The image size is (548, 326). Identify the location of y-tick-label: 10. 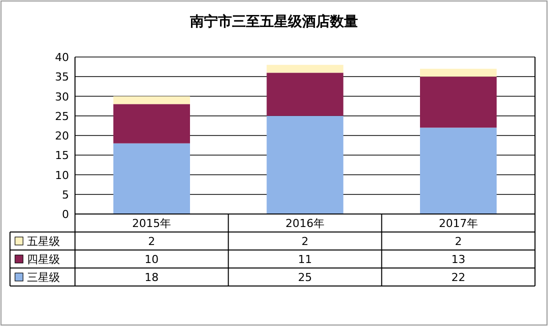
(62, 175).